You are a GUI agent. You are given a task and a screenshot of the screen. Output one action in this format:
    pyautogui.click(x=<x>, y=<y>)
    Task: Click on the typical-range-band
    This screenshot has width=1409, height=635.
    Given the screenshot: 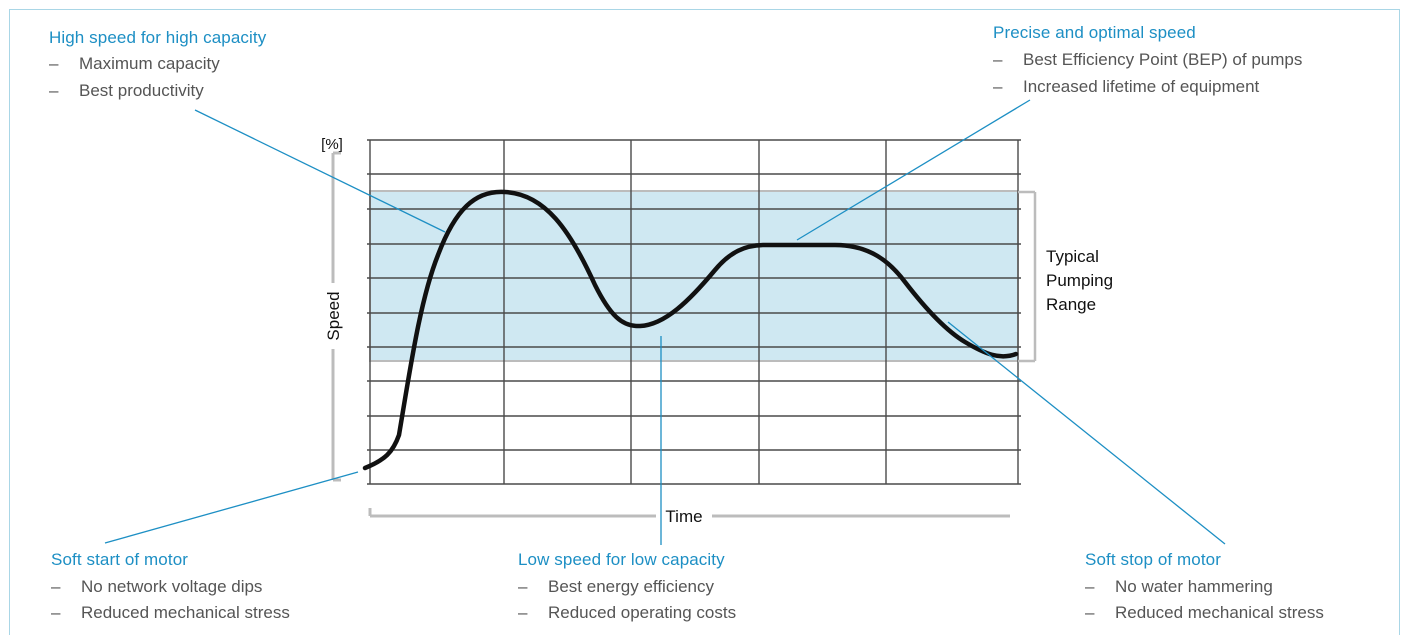 What is the action you would take?
    pyautogui.click(x=694, y=276)
    